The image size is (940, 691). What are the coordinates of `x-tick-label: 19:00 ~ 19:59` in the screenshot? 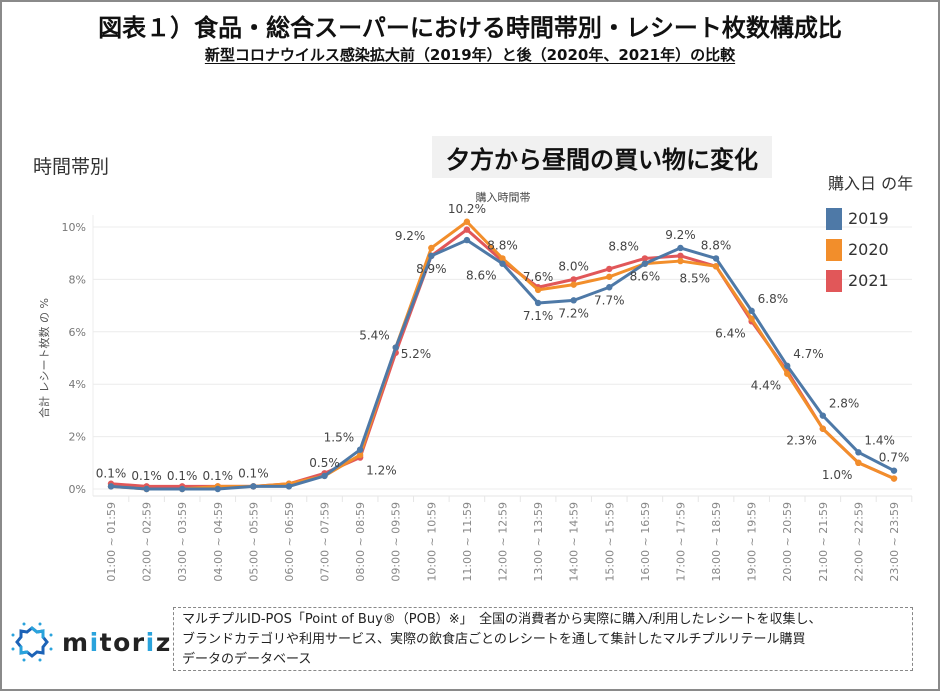 It's located at (752, 542).